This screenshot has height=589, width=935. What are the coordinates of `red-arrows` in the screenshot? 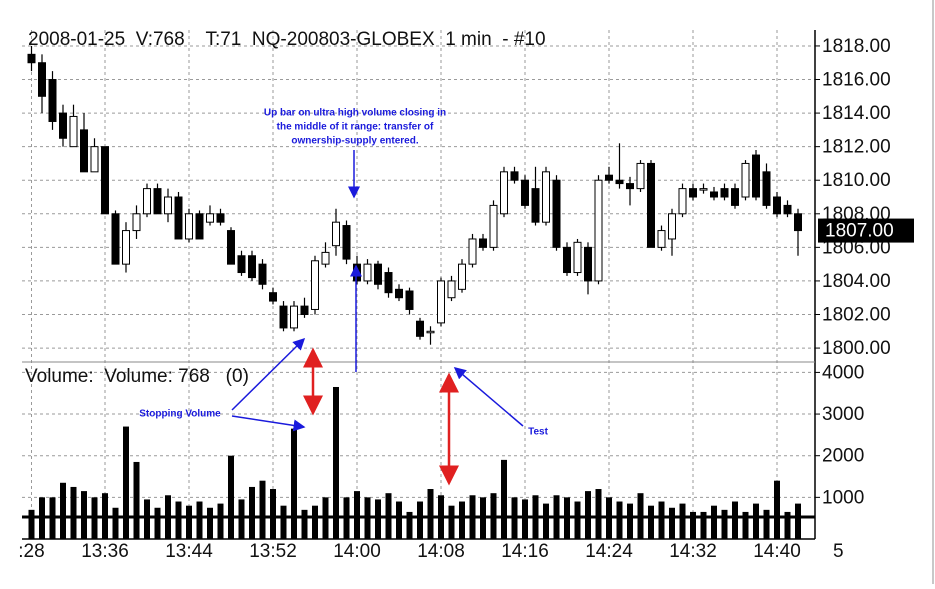 It's located at (381, 416).